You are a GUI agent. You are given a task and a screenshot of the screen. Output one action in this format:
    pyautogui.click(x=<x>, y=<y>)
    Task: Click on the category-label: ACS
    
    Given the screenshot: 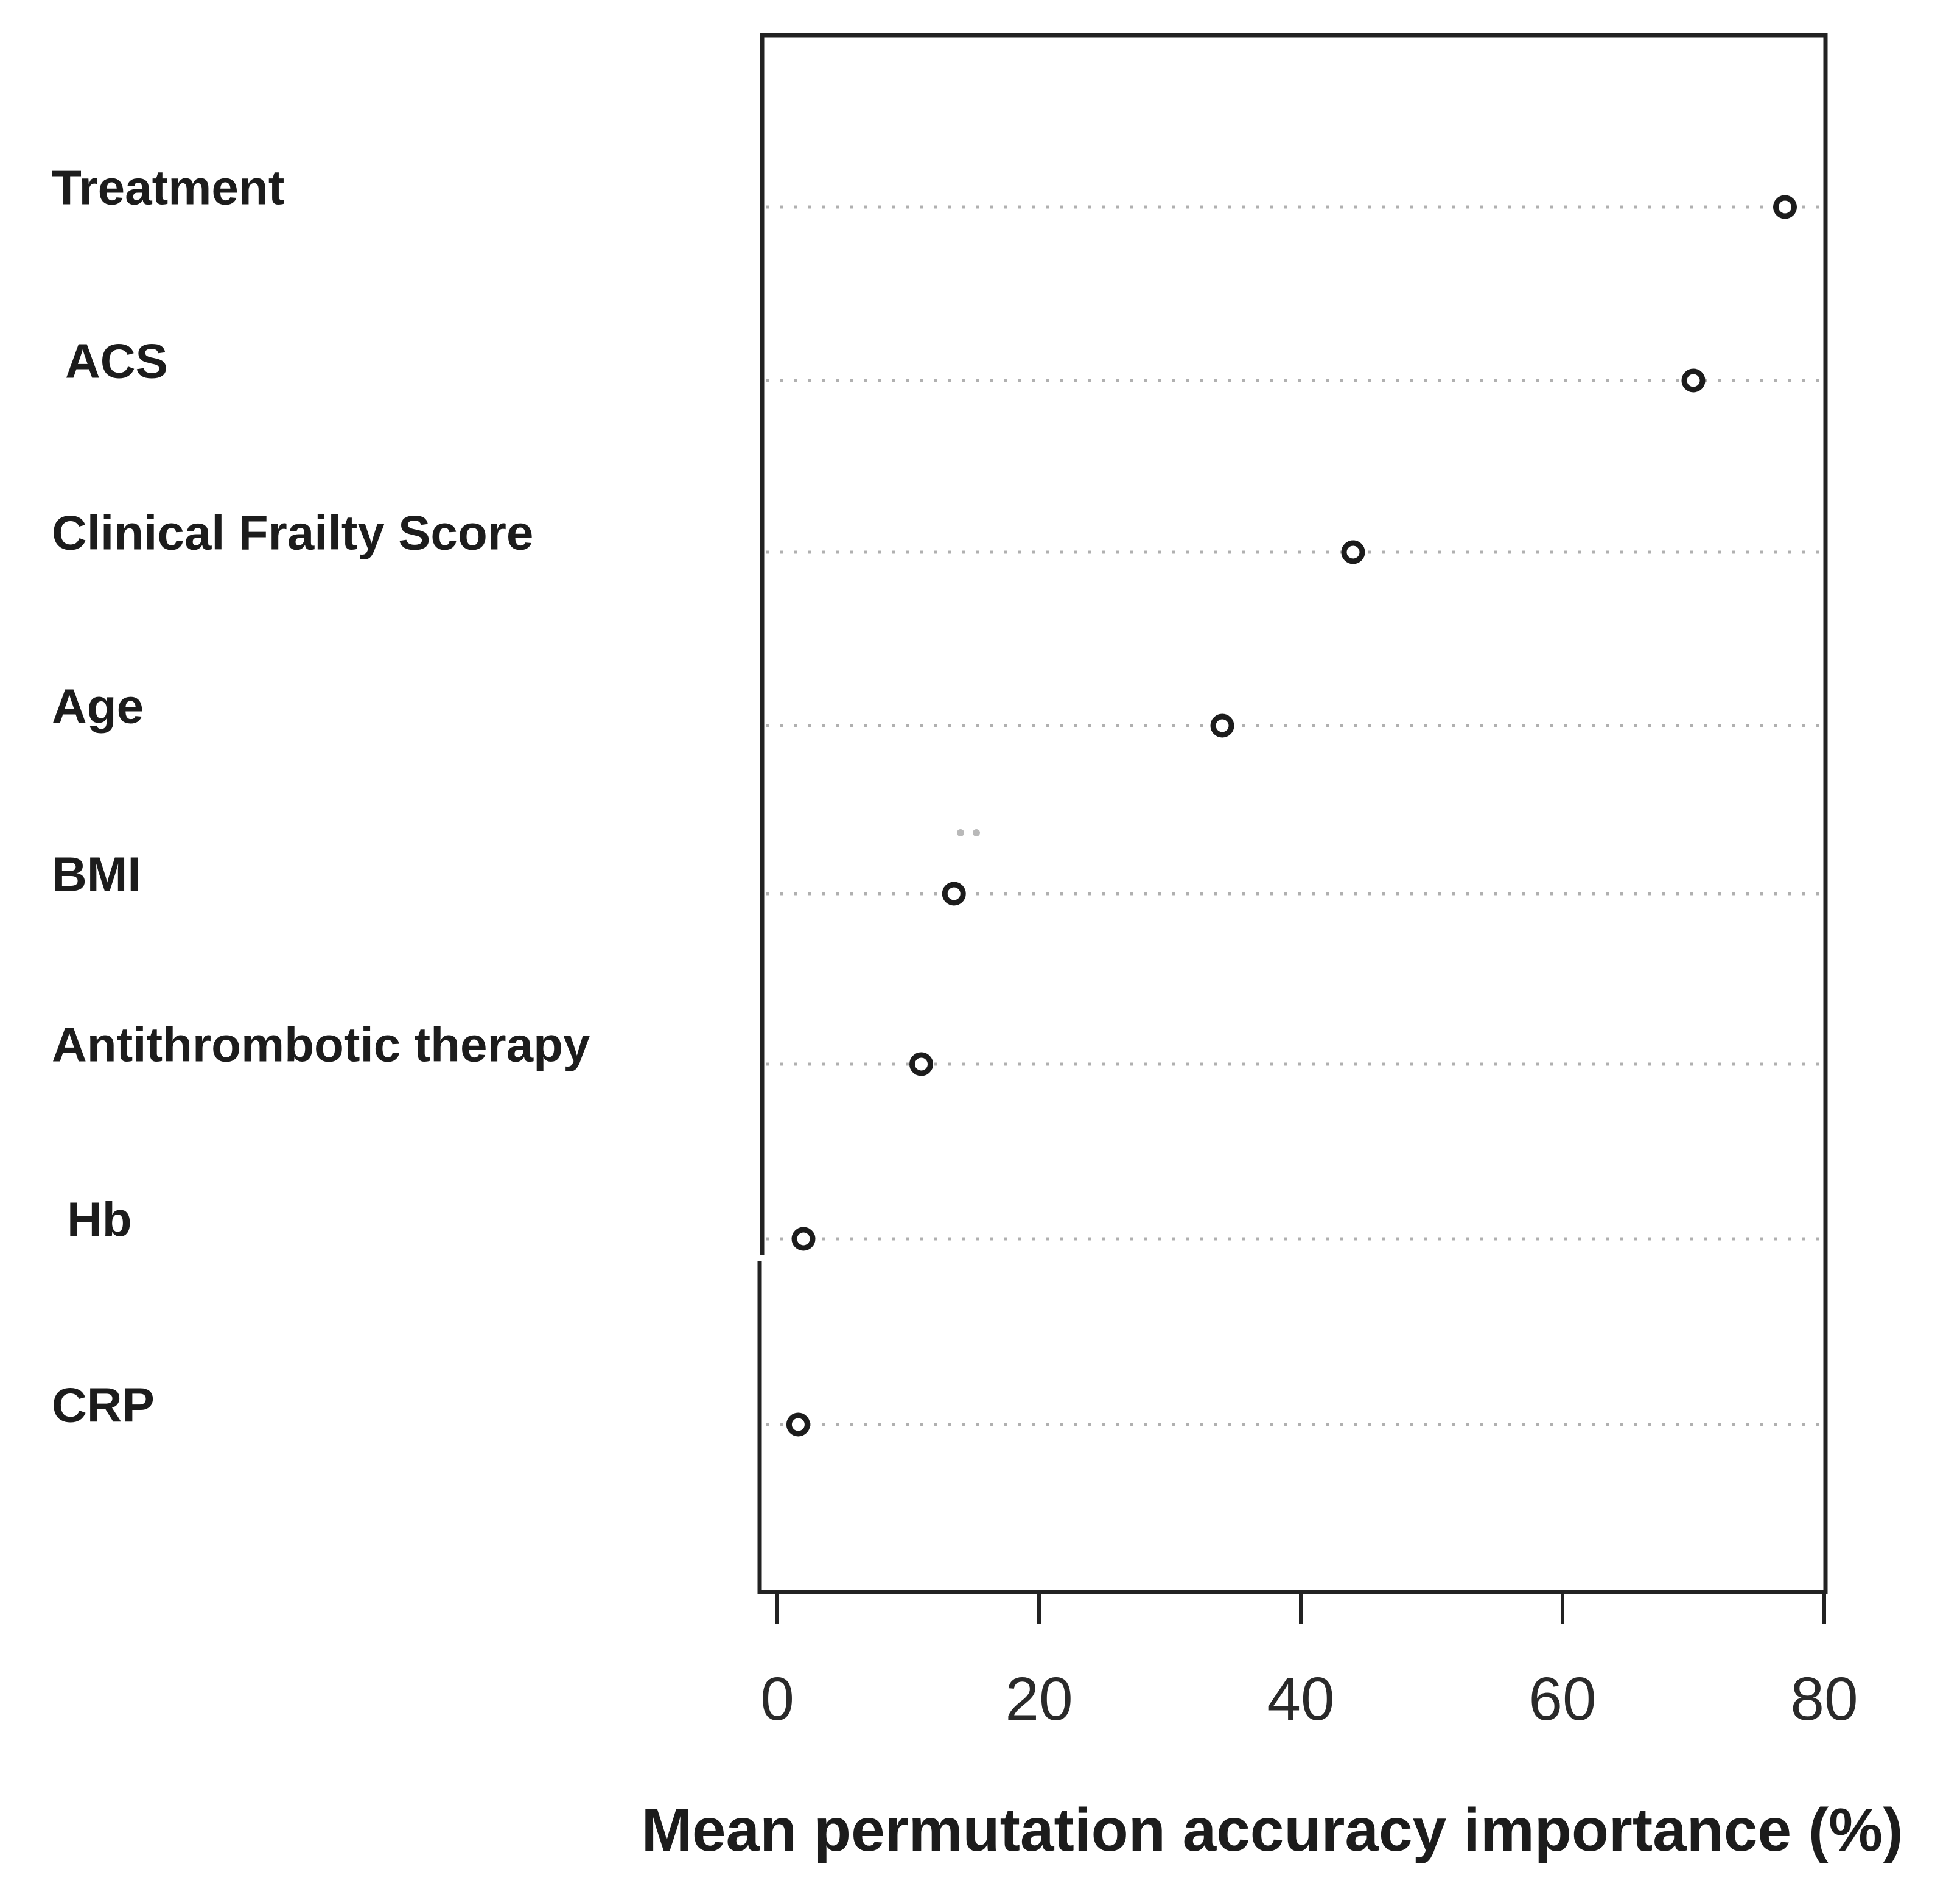 What is the action you would take?
    pyautogui.click(x=116, y=361)
    